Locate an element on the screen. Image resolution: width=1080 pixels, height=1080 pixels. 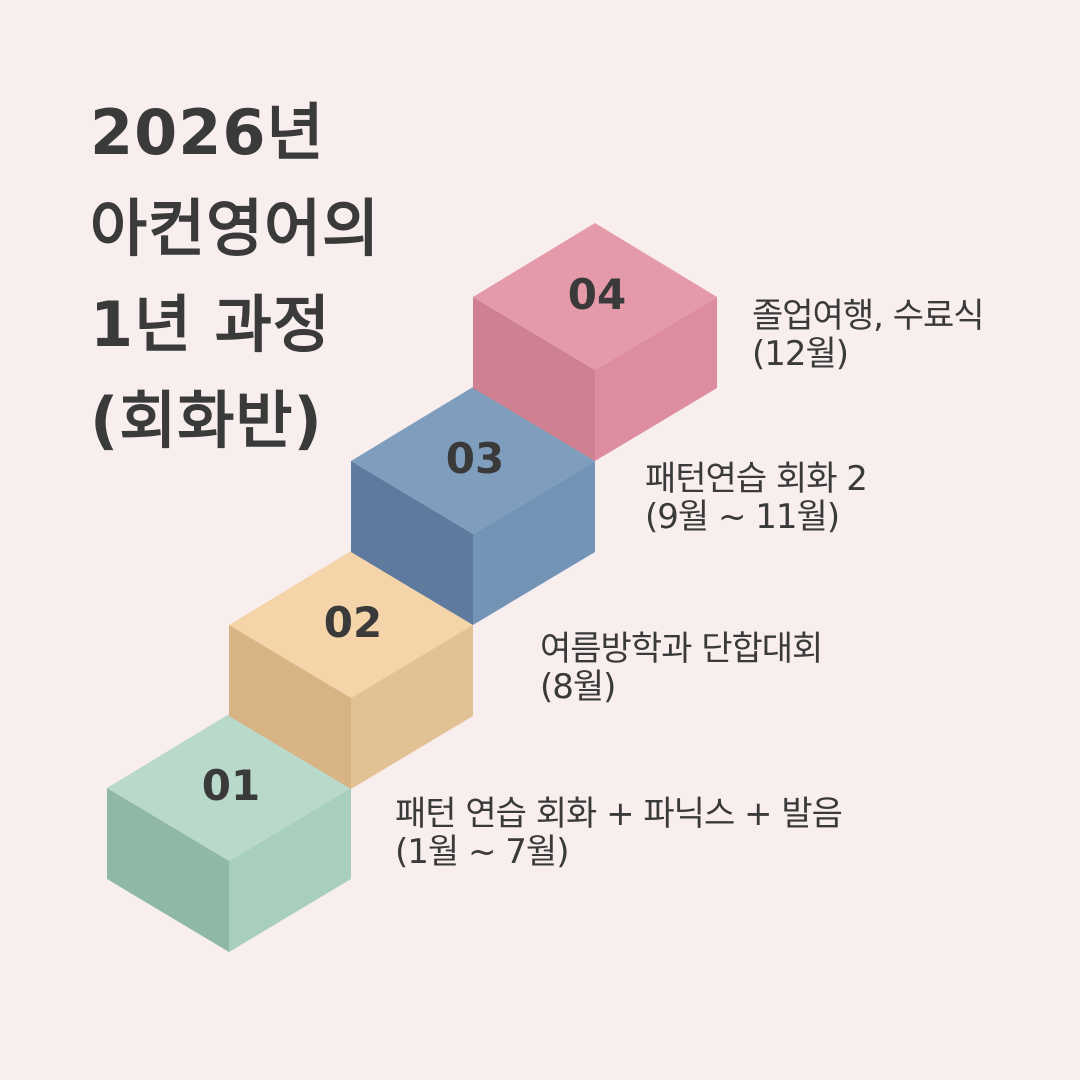
step-period: (1월 ~ 7월) is located at coordinates (482, 852).